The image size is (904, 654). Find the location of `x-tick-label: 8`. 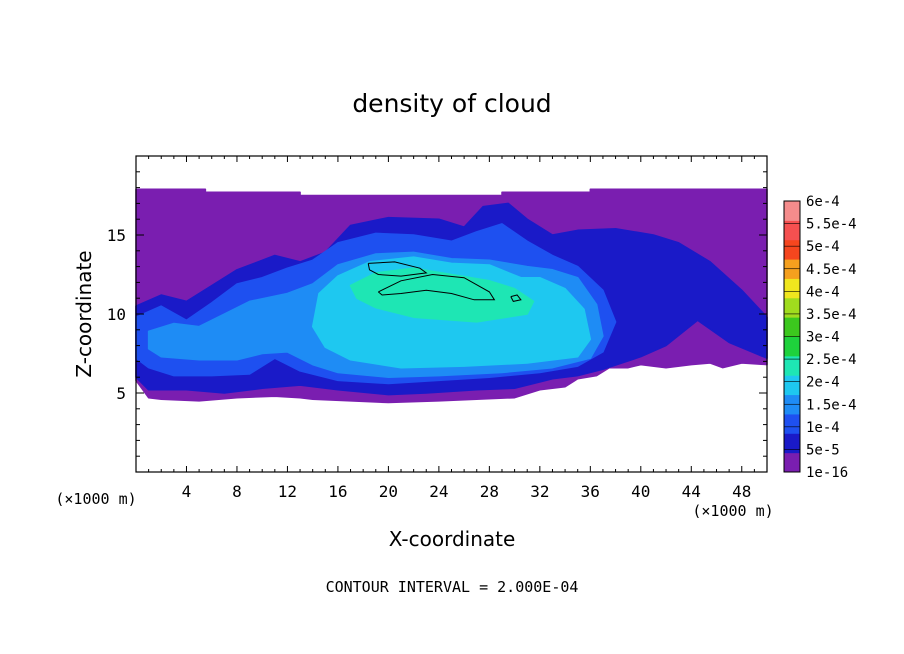

x-tick-label: 8 is located at coordinates (237, 491).